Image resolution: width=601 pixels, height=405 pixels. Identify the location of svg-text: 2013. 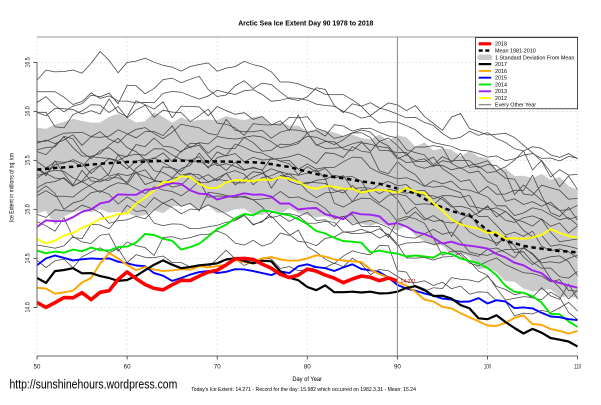
(501, 92).